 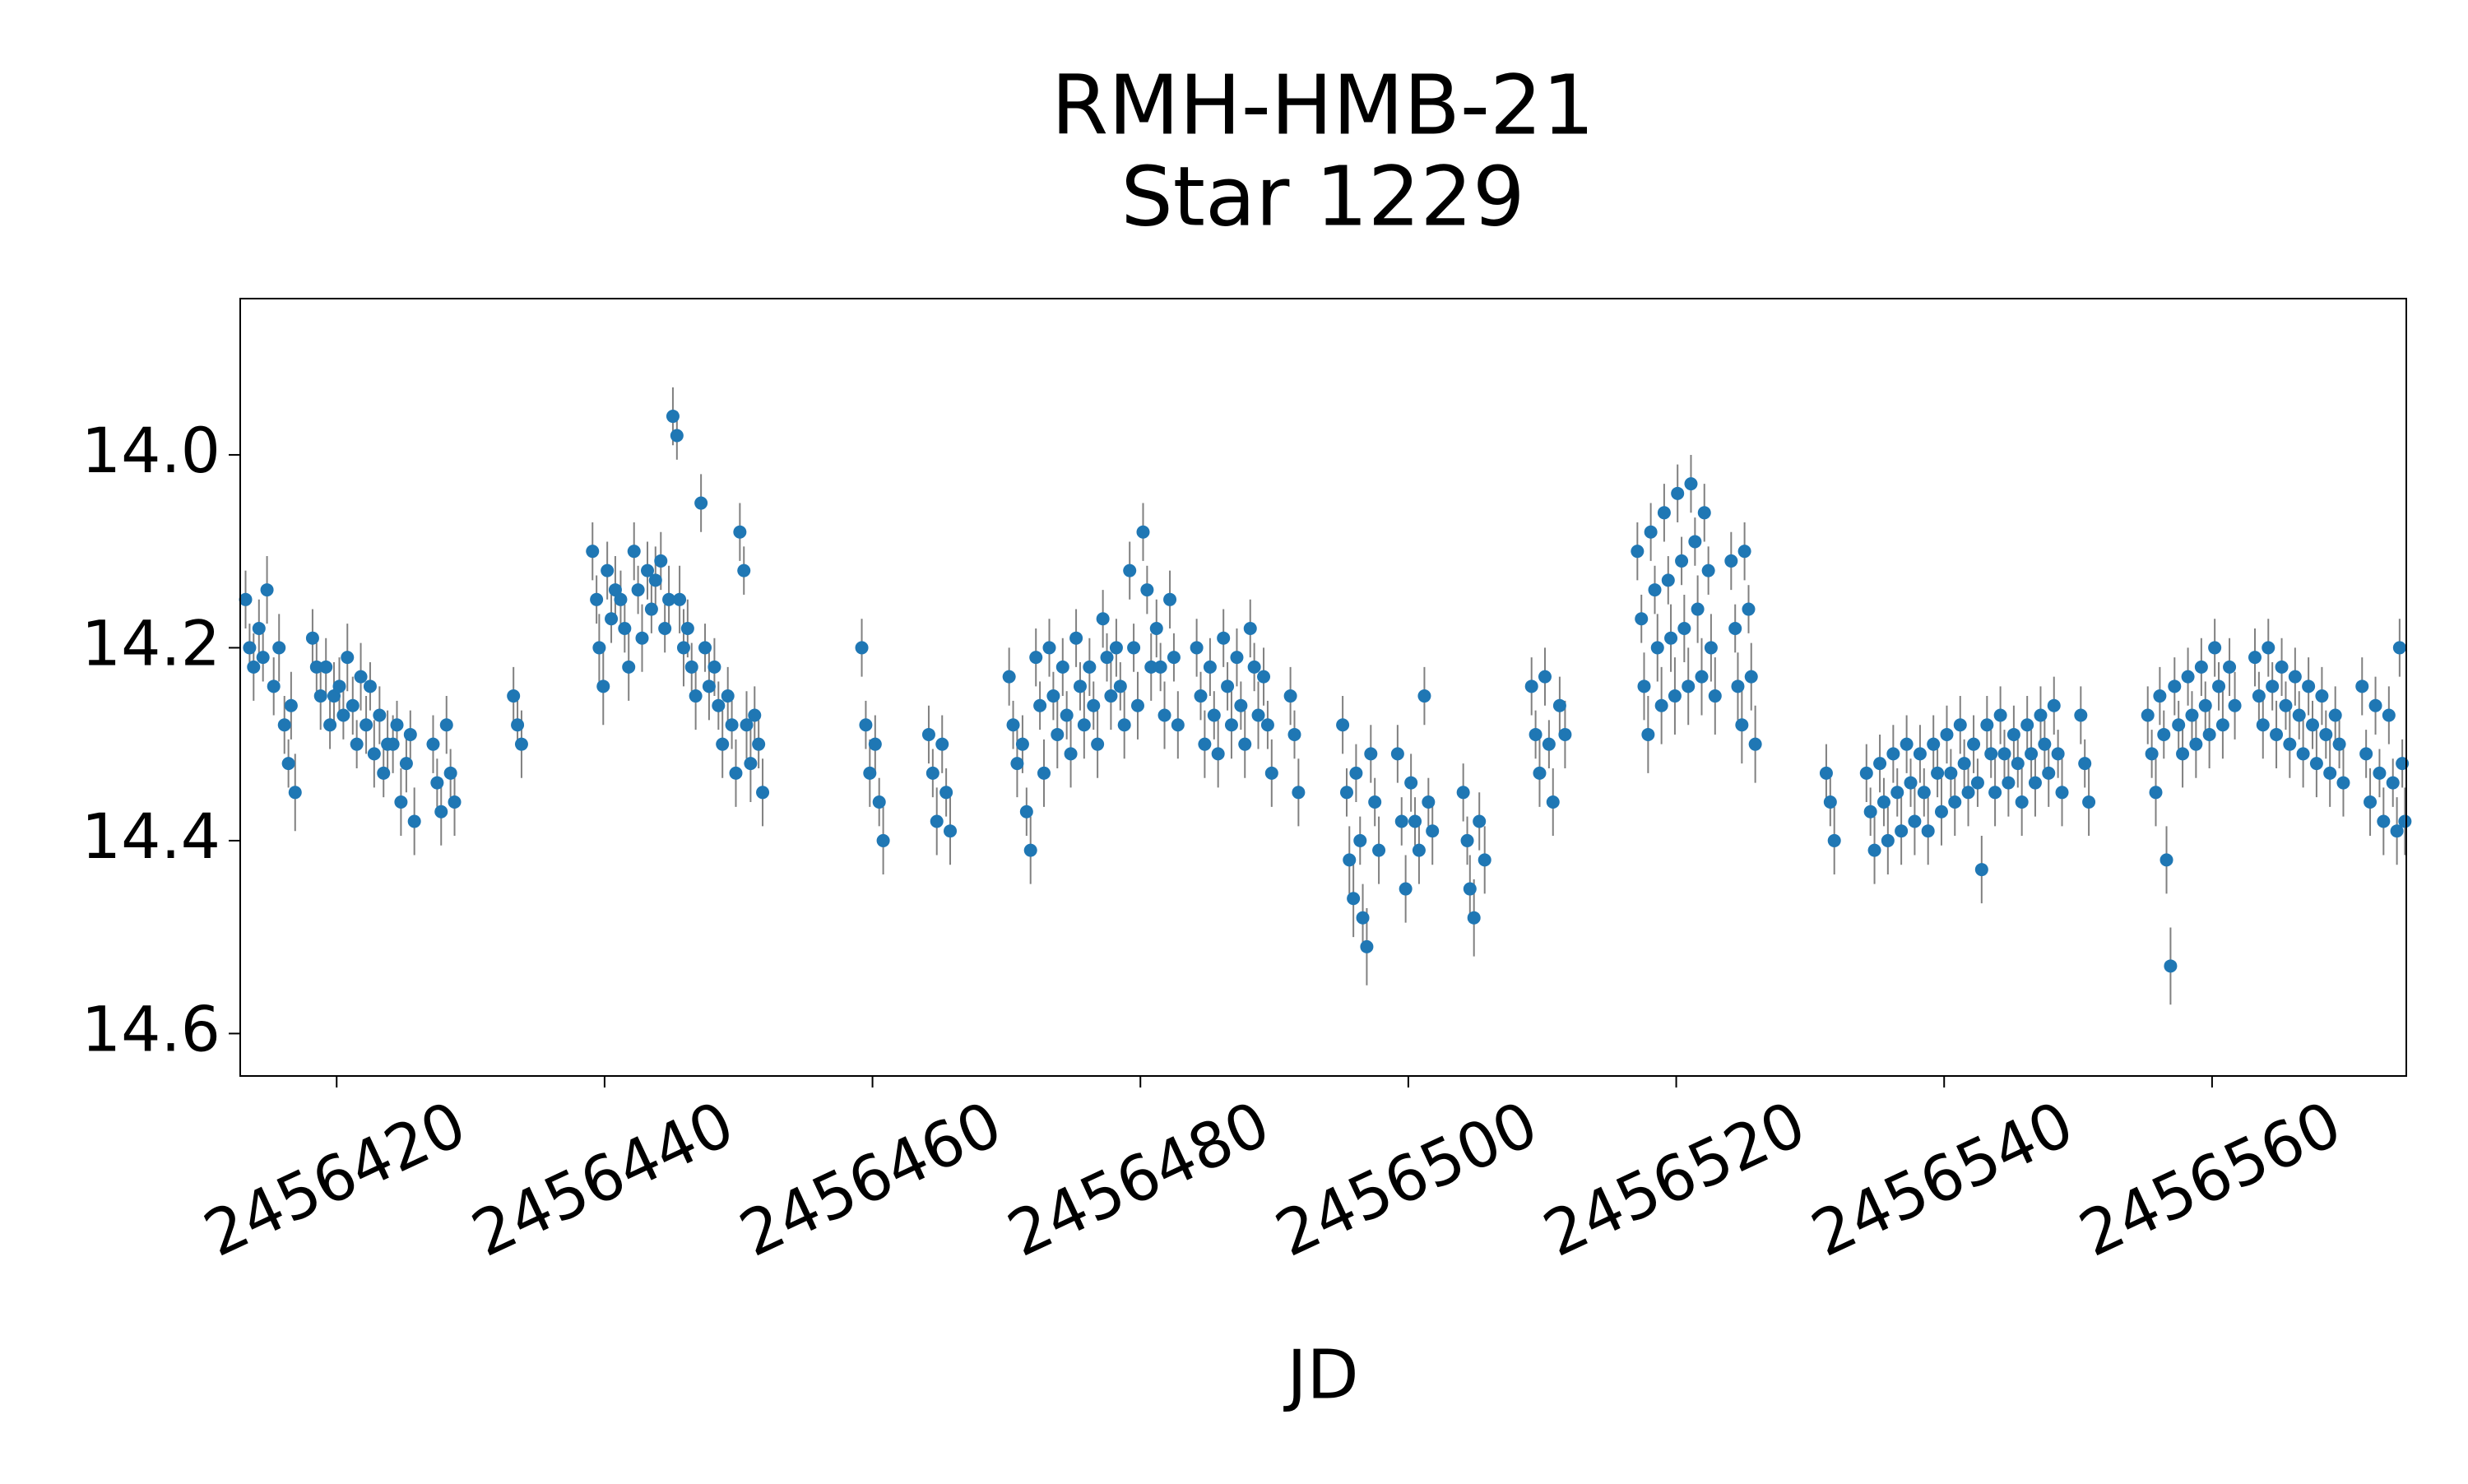 I want to click on chart-subtitle: Star 1229, so click(x=1322, y=196).